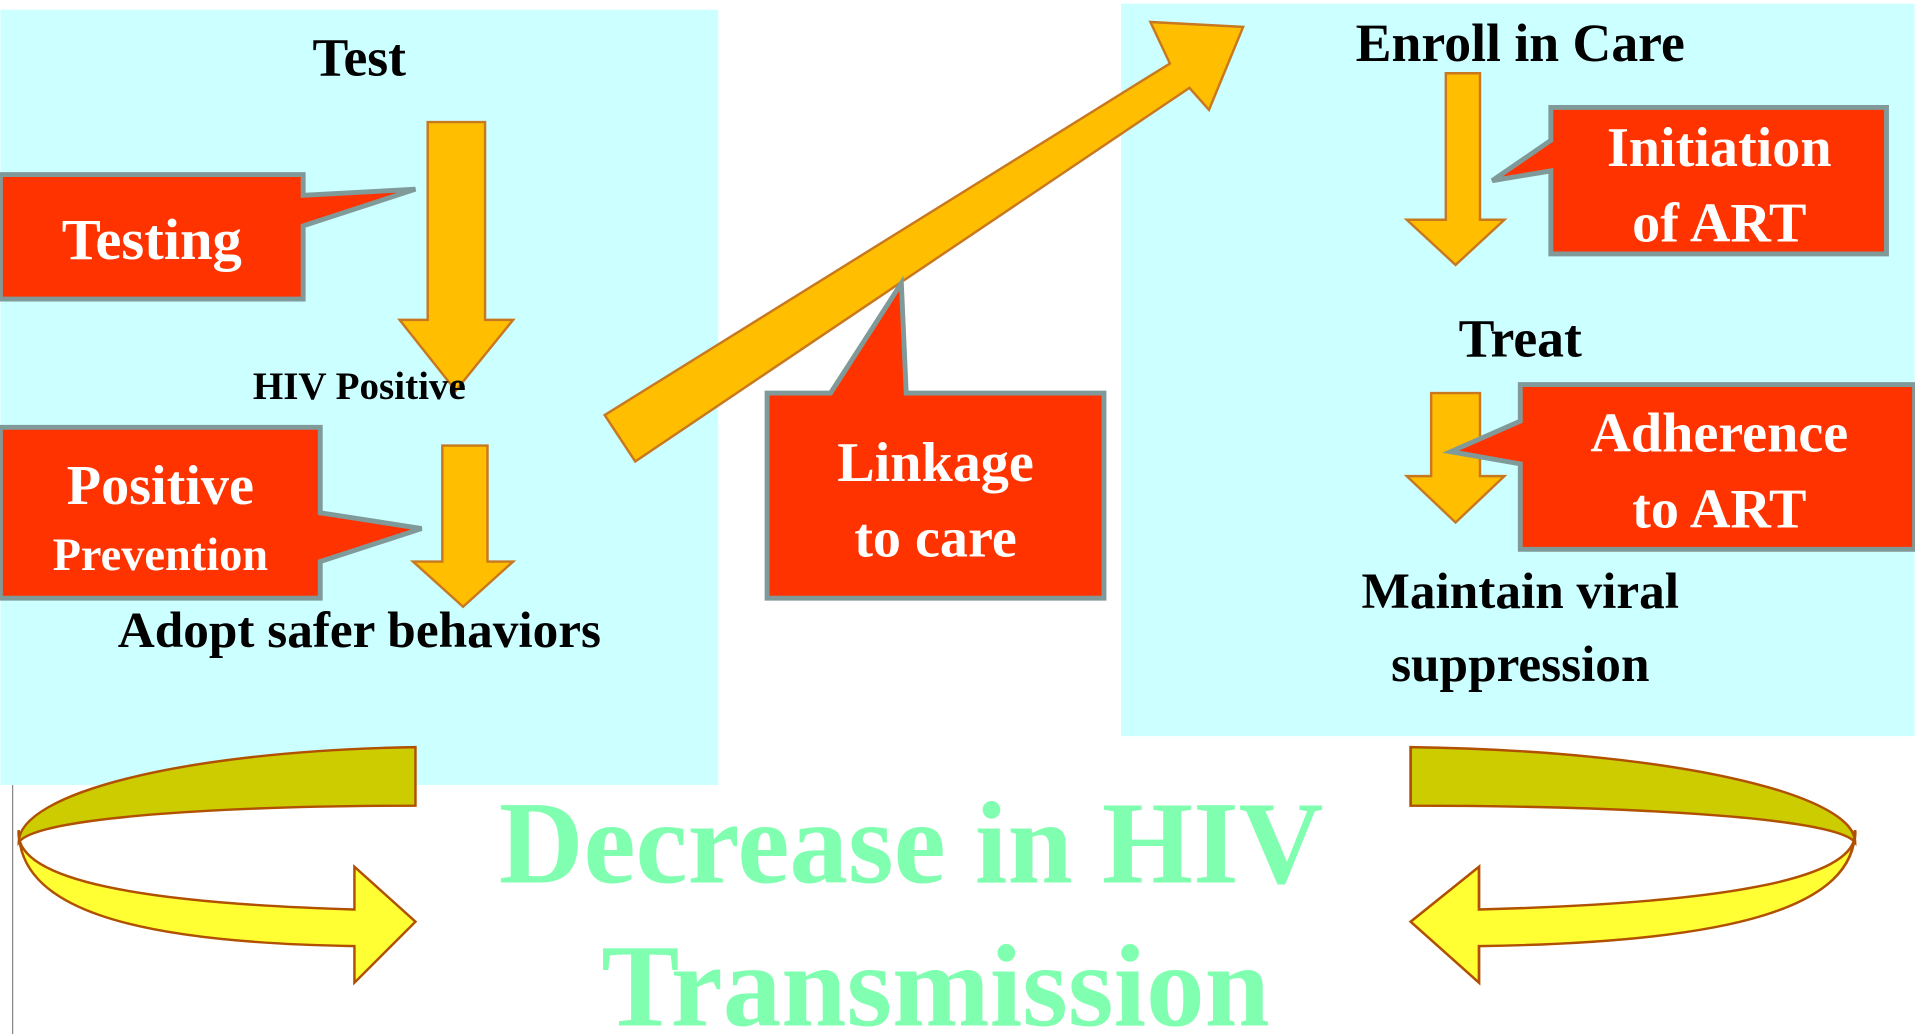 The width and height of the screenshot is (1915, 1034). What do you see at coordinates (359, 386) in the screenshot?
I see `step-label: HIV Positive` at bounding box center [359, 386].